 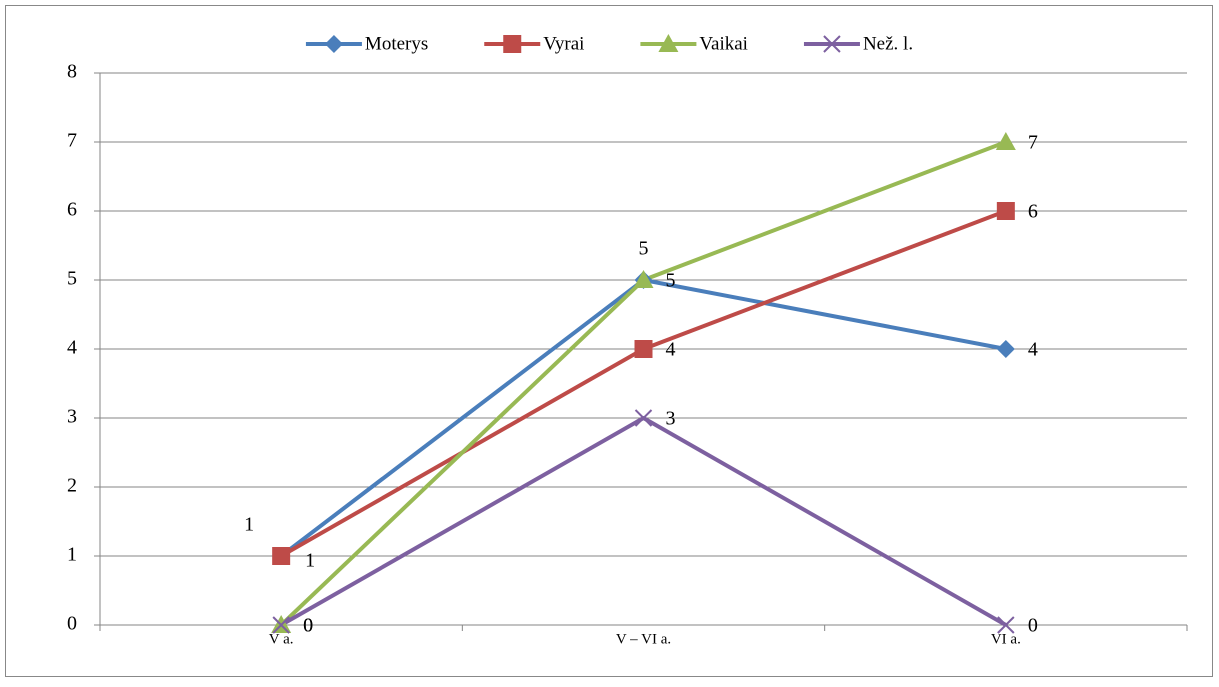 I want to click on legend-item: Než. l., so click(x=858, y=43).